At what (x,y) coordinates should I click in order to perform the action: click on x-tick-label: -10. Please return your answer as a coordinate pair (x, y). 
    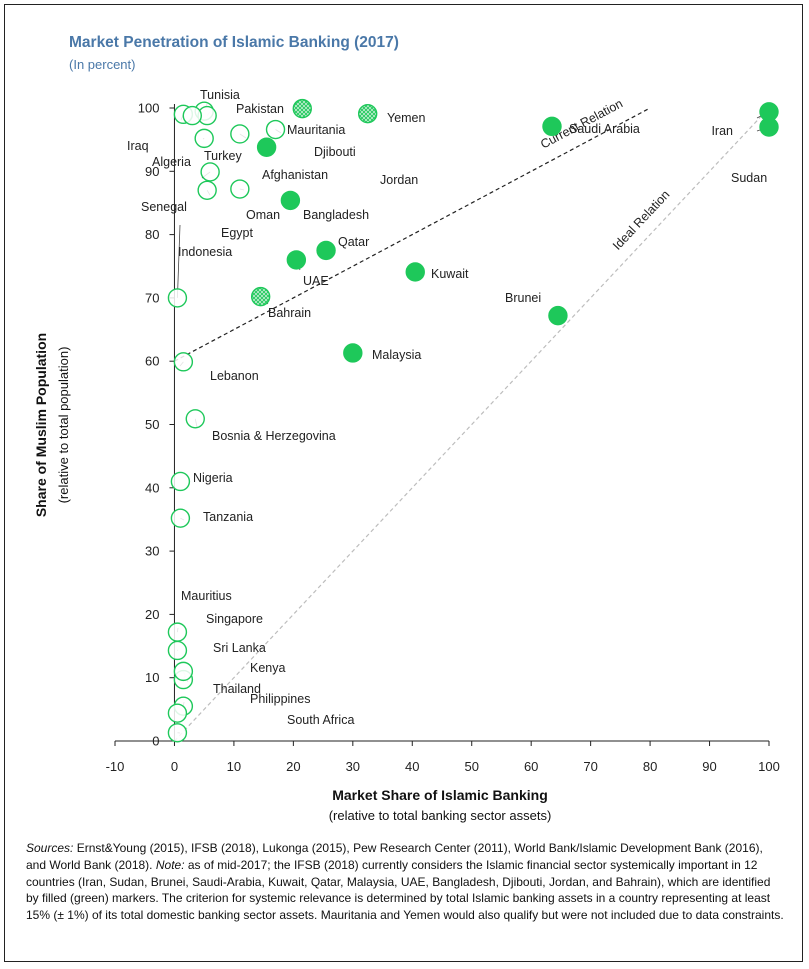
    Looking at the image, I should click on (115, 766).